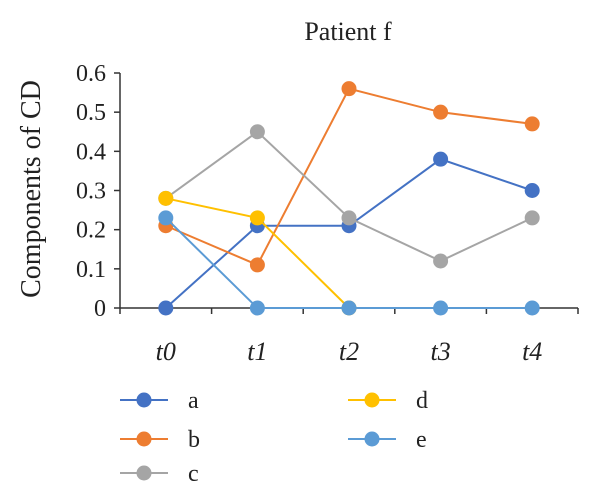 The image size is (600, 503). What do you see at coordinates (387, 440) in the screenshot?
I see `legend-item-e: e` at bounding box center [387, 440].